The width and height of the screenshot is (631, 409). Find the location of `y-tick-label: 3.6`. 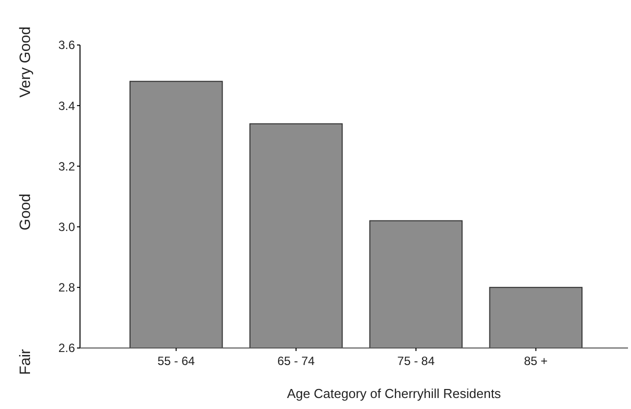

y-tick-label: 3.6 is located at coordinates (67, 45).